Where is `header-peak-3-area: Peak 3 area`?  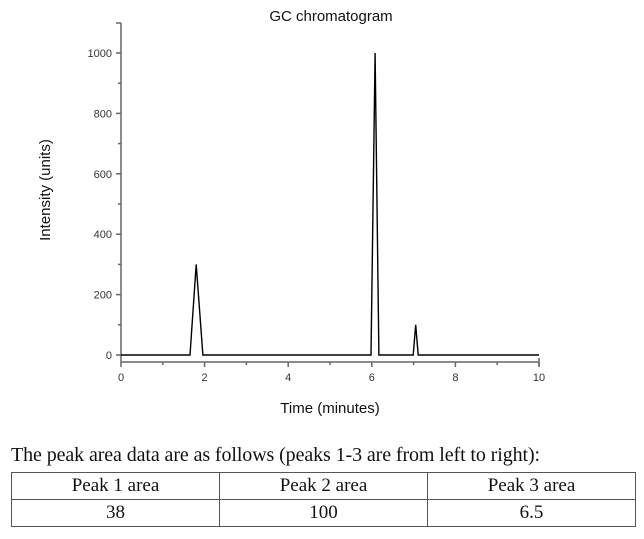
header-peak-3-area: Peak 3 area is located at coordinates (531, 486).